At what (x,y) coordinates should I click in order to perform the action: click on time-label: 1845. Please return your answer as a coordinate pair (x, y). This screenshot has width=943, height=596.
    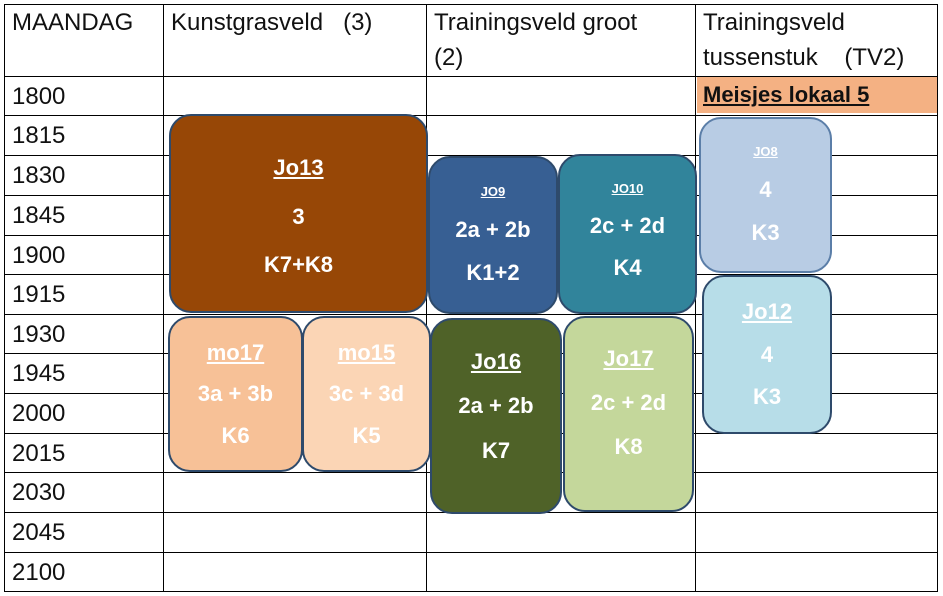
    Looking at the image, I should click on (39, 215).